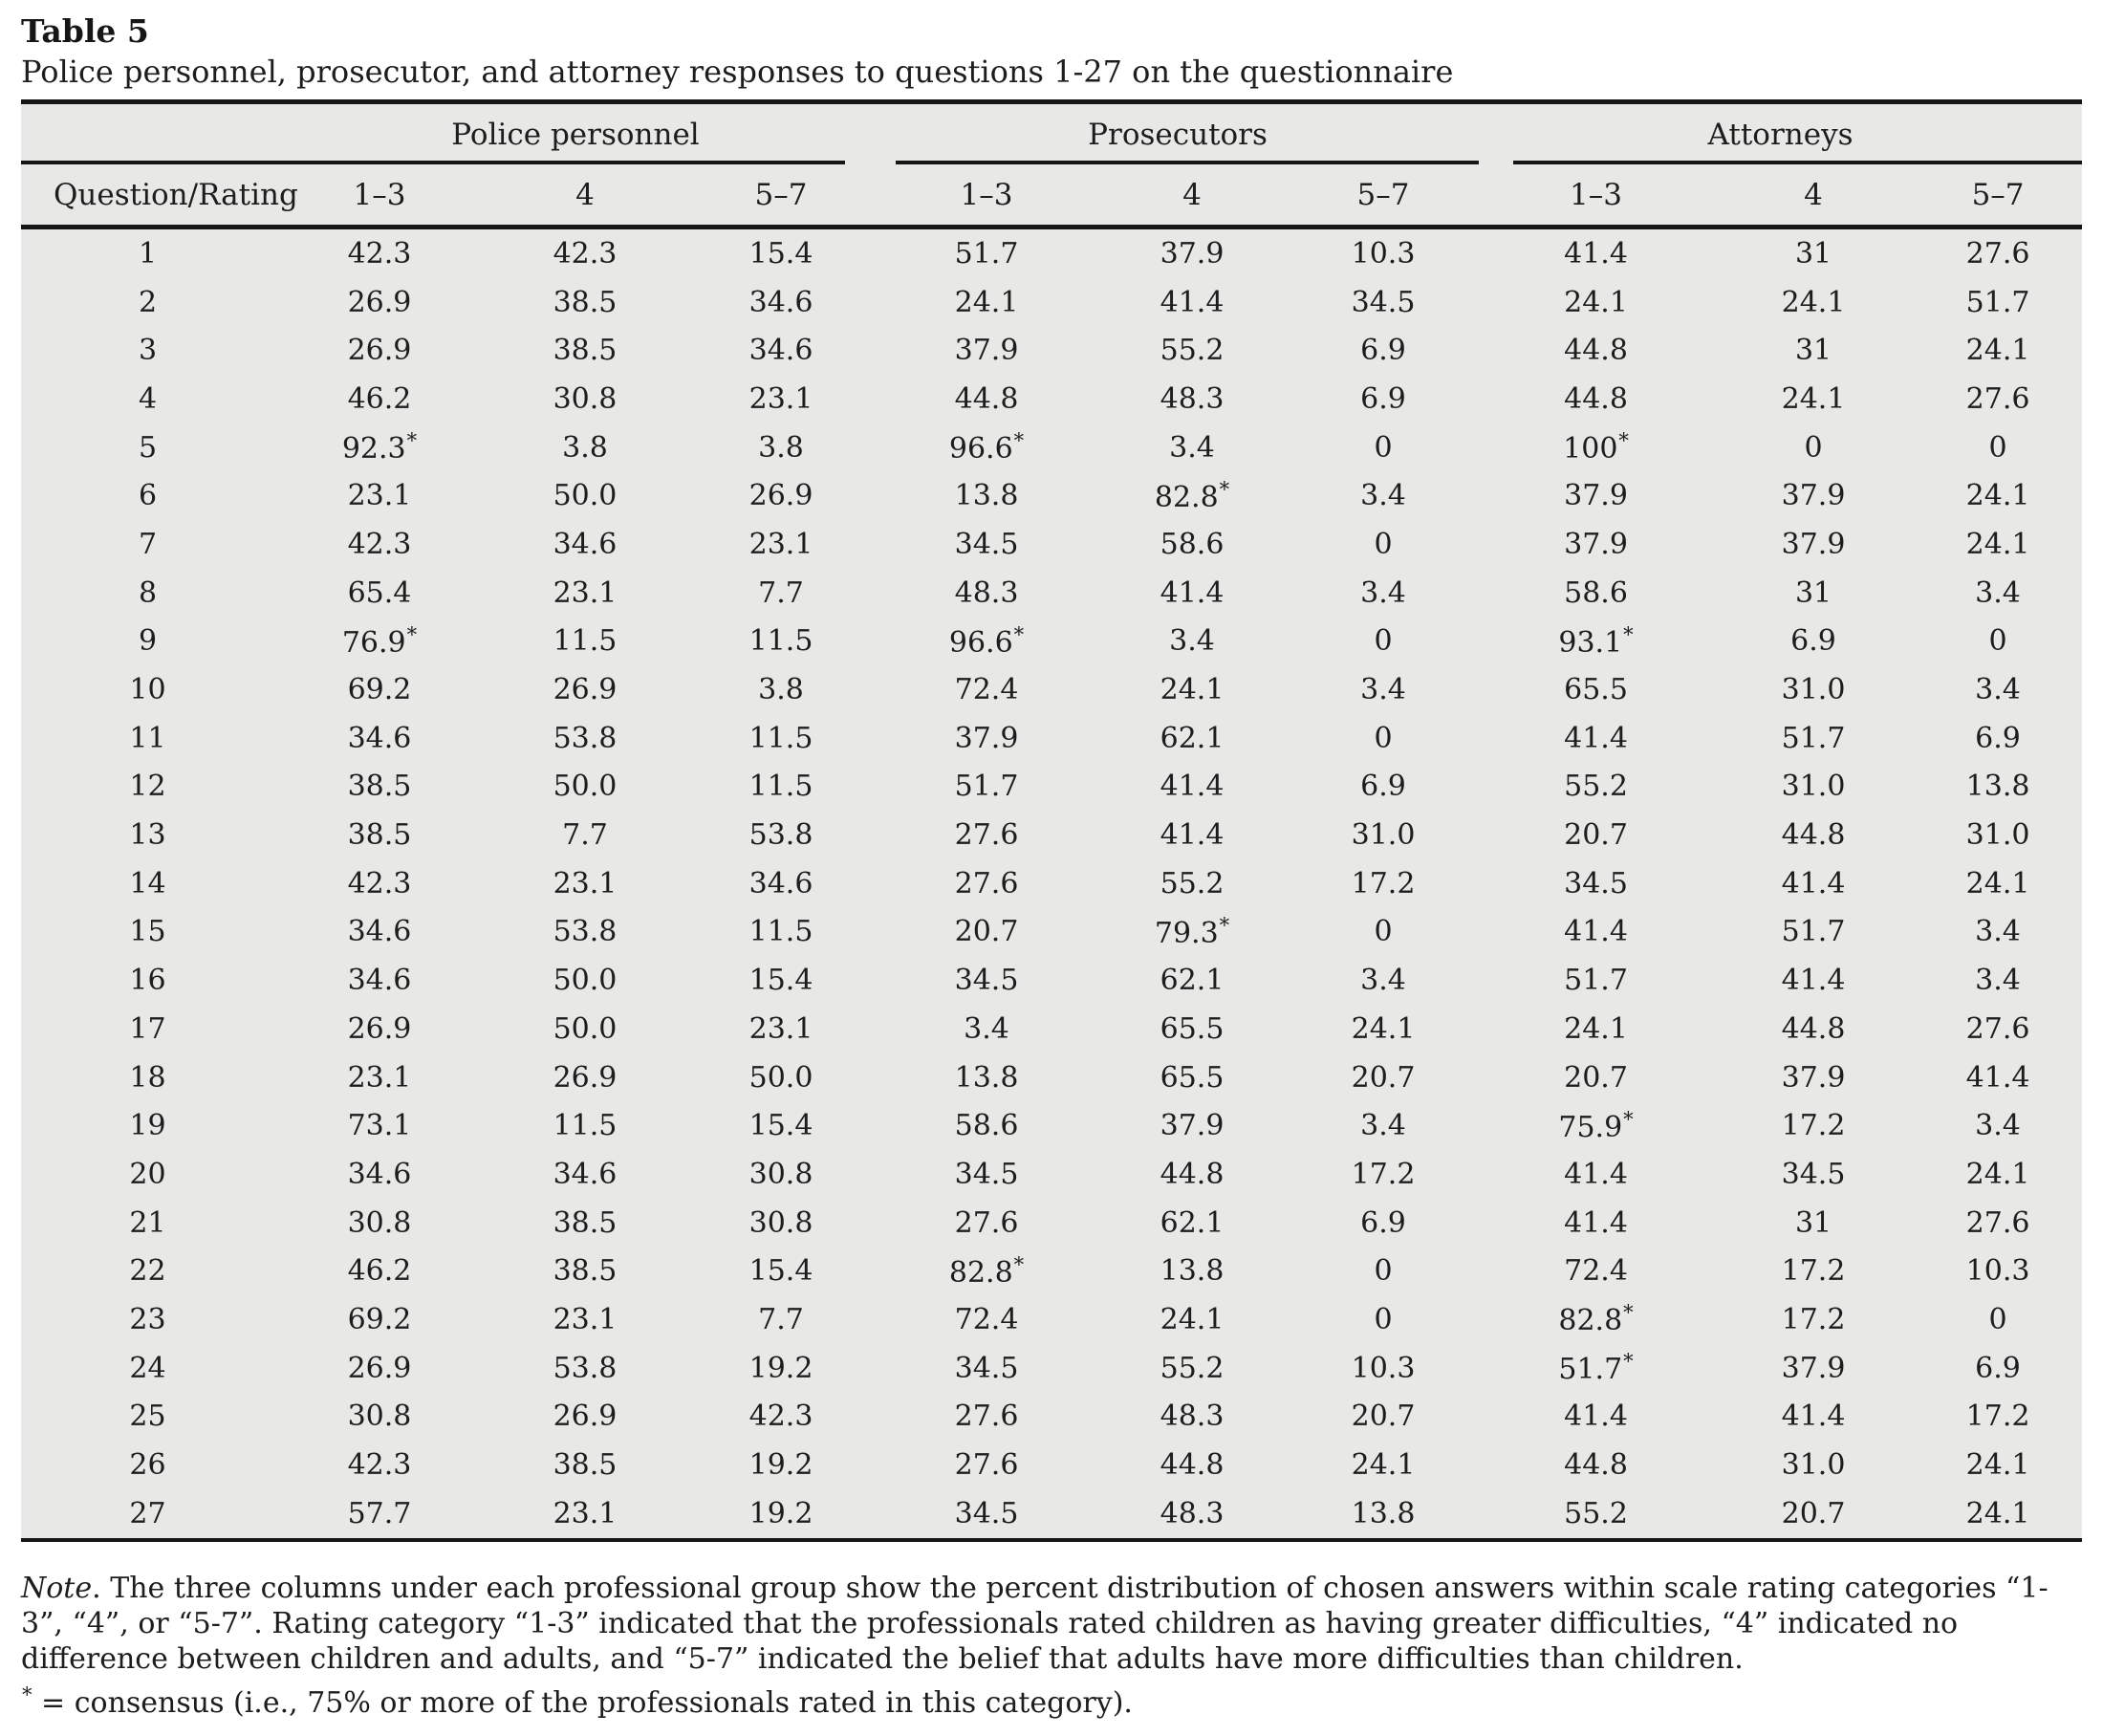 The image size is (2103, 1736). Describe the element at coordinates (980, 642) in the screenshot. I see `value-number: 96.6` at that location.